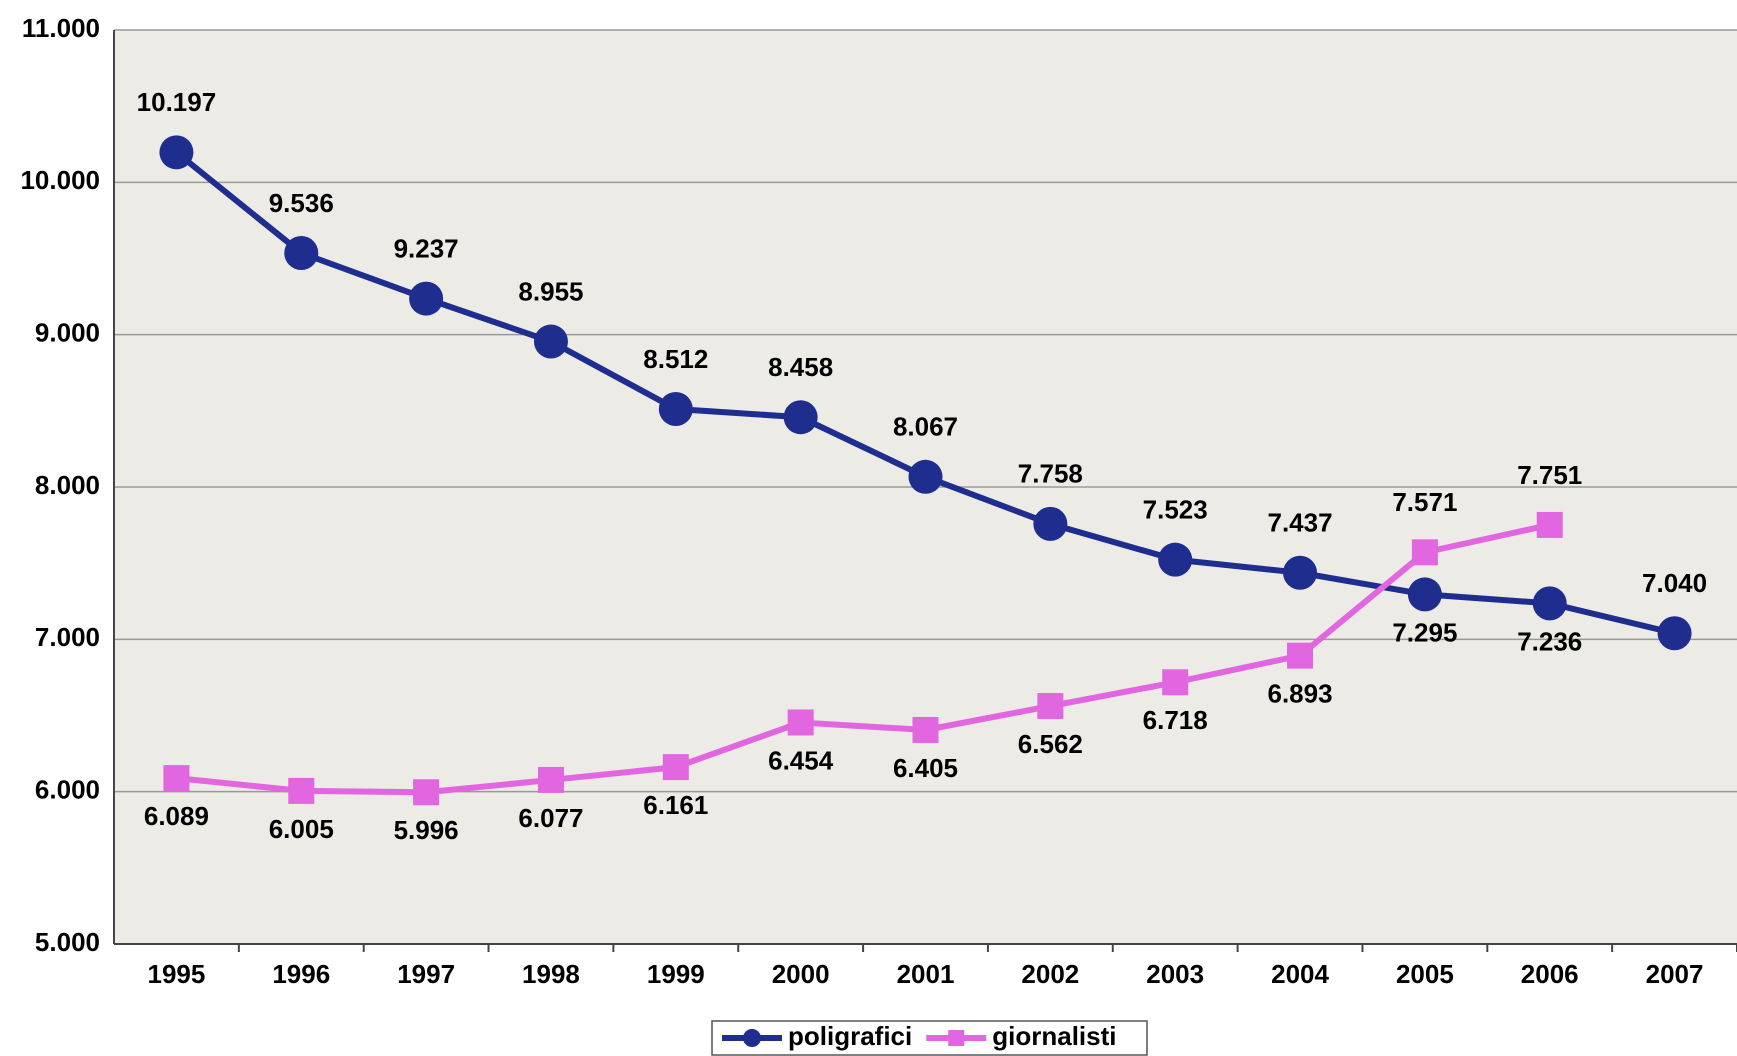  Describe the element at coordinates (67, 942) in the screenshot. I see `y-tick-label: 5.000` at that location.